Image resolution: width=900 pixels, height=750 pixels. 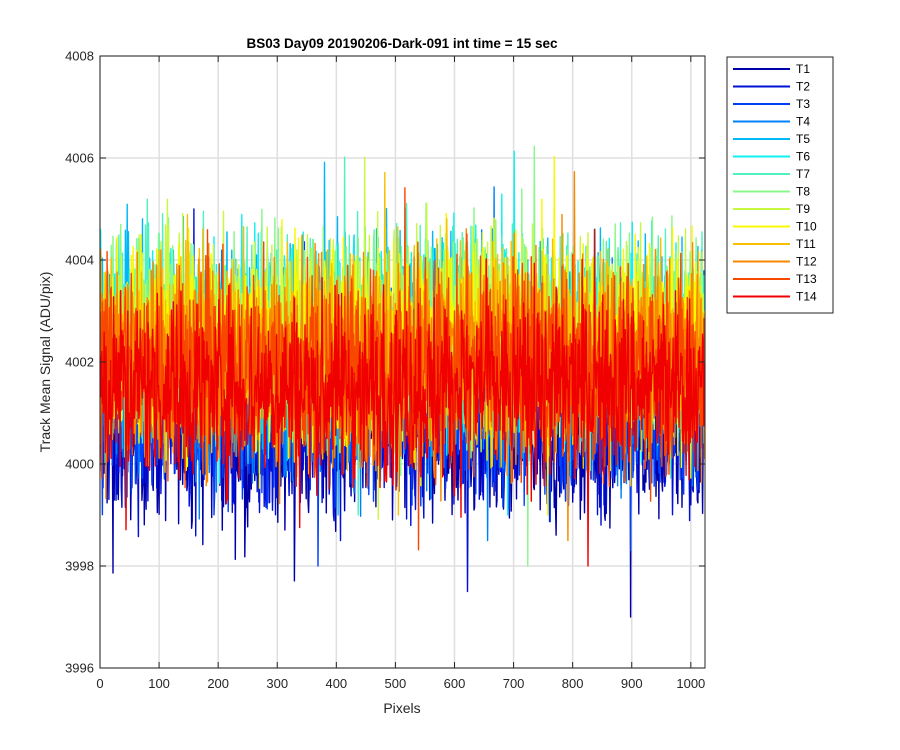 I want to click on x-tick-label: 600, so click(x=455, y=683).